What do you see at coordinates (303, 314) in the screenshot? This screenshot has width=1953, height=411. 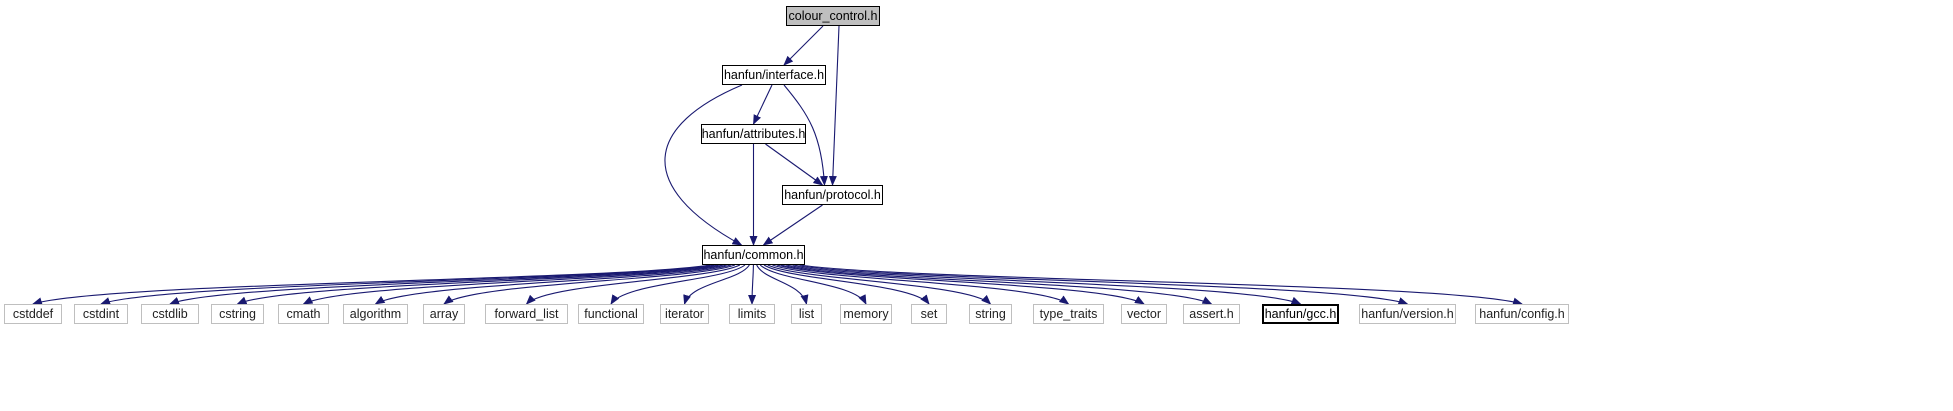 I see `node-cmath: cmath` at bounding box center [303, 314].